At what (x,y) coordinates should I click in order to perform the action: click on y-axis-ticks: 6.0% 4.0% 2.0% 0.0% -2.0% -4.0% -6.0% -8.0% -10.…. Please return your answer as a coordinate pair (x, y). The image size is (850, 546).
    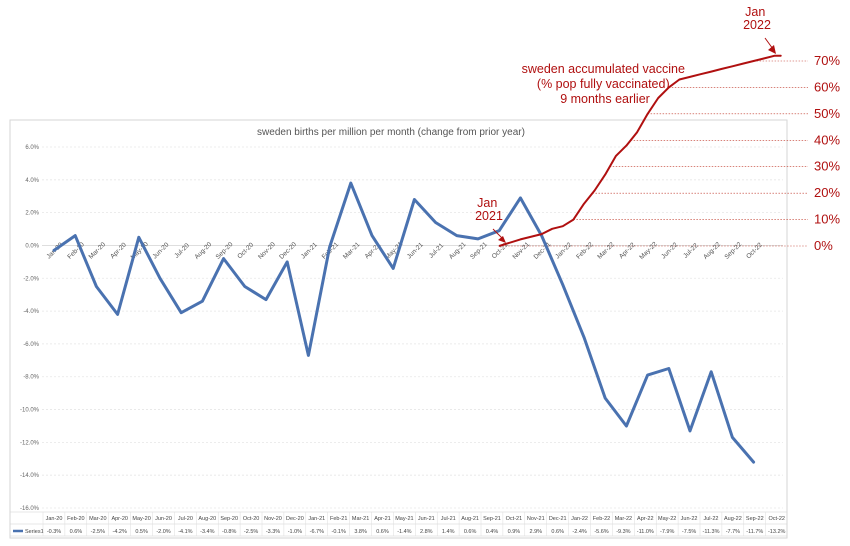
    Looking at the image, I should click on (30, 328).